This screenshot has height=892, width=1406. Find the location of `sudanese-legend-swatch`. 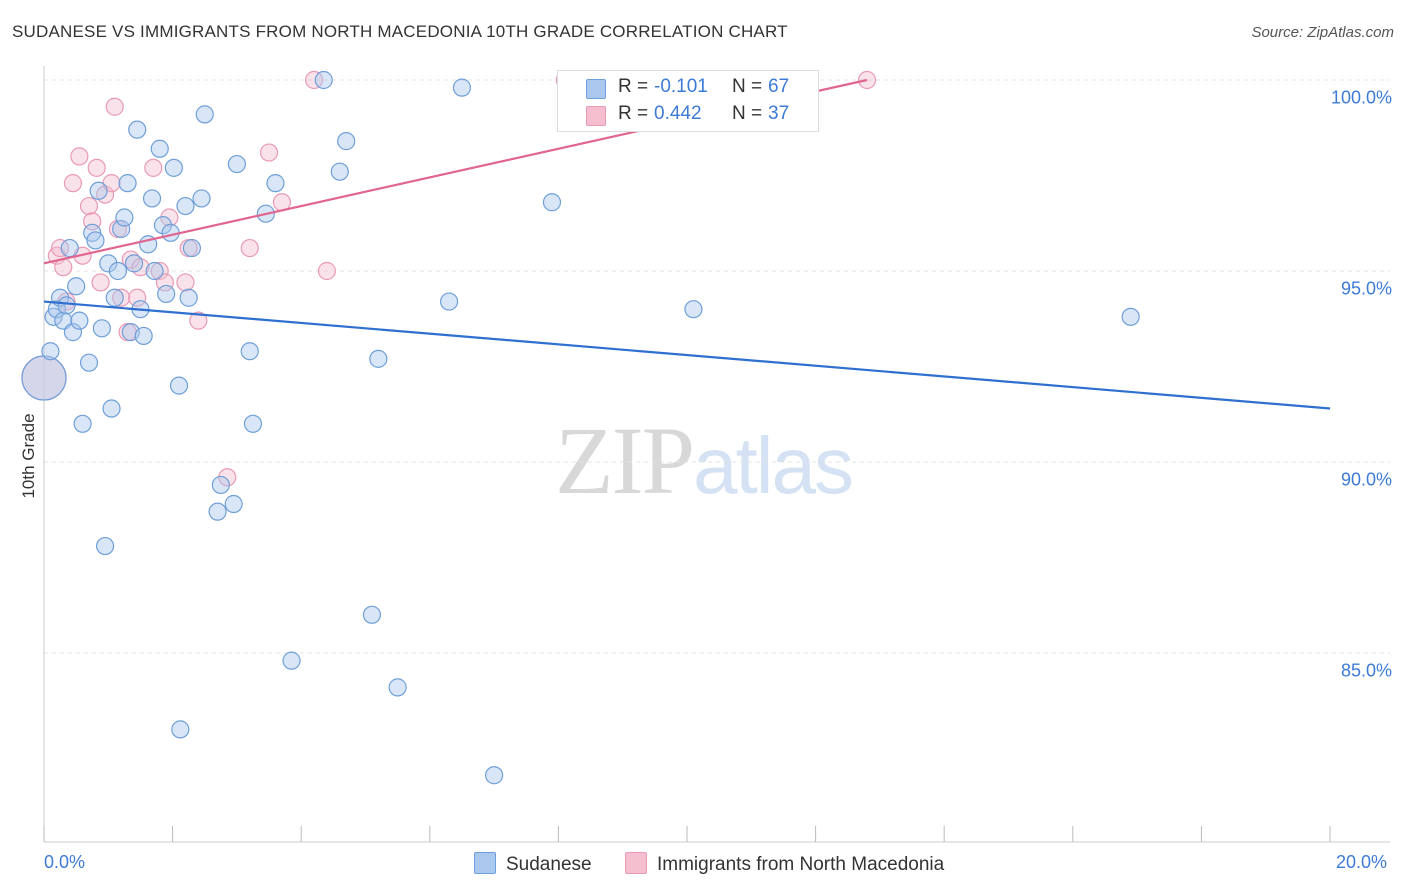

sudanese-legend-swatch is located at coordinates (485, 863).